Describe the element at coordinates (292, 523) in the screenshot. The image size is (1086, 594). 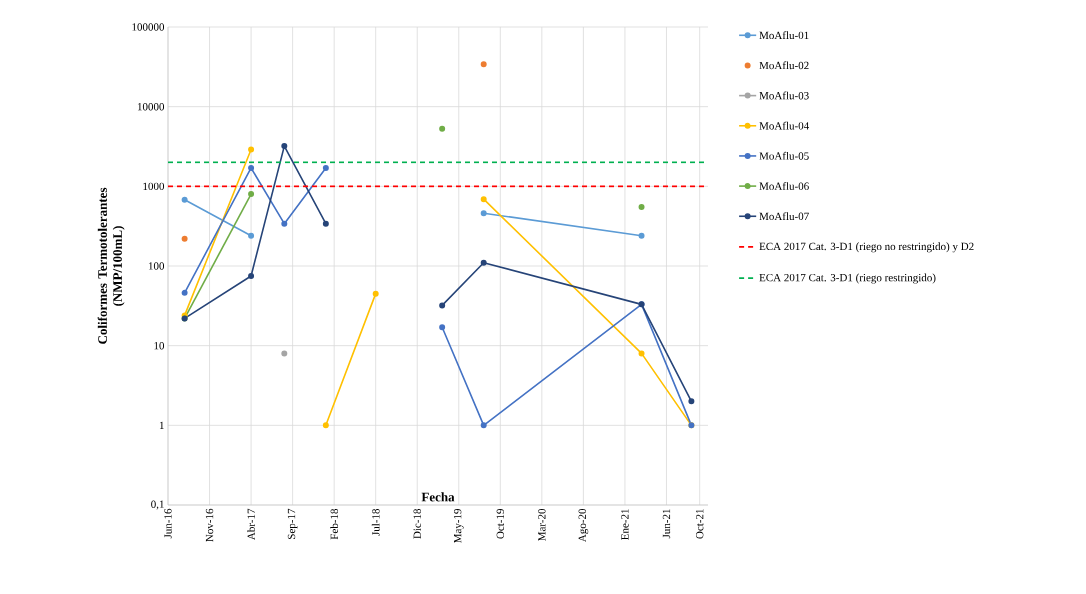
I see `x-tick-label: Sep-17` at that location.